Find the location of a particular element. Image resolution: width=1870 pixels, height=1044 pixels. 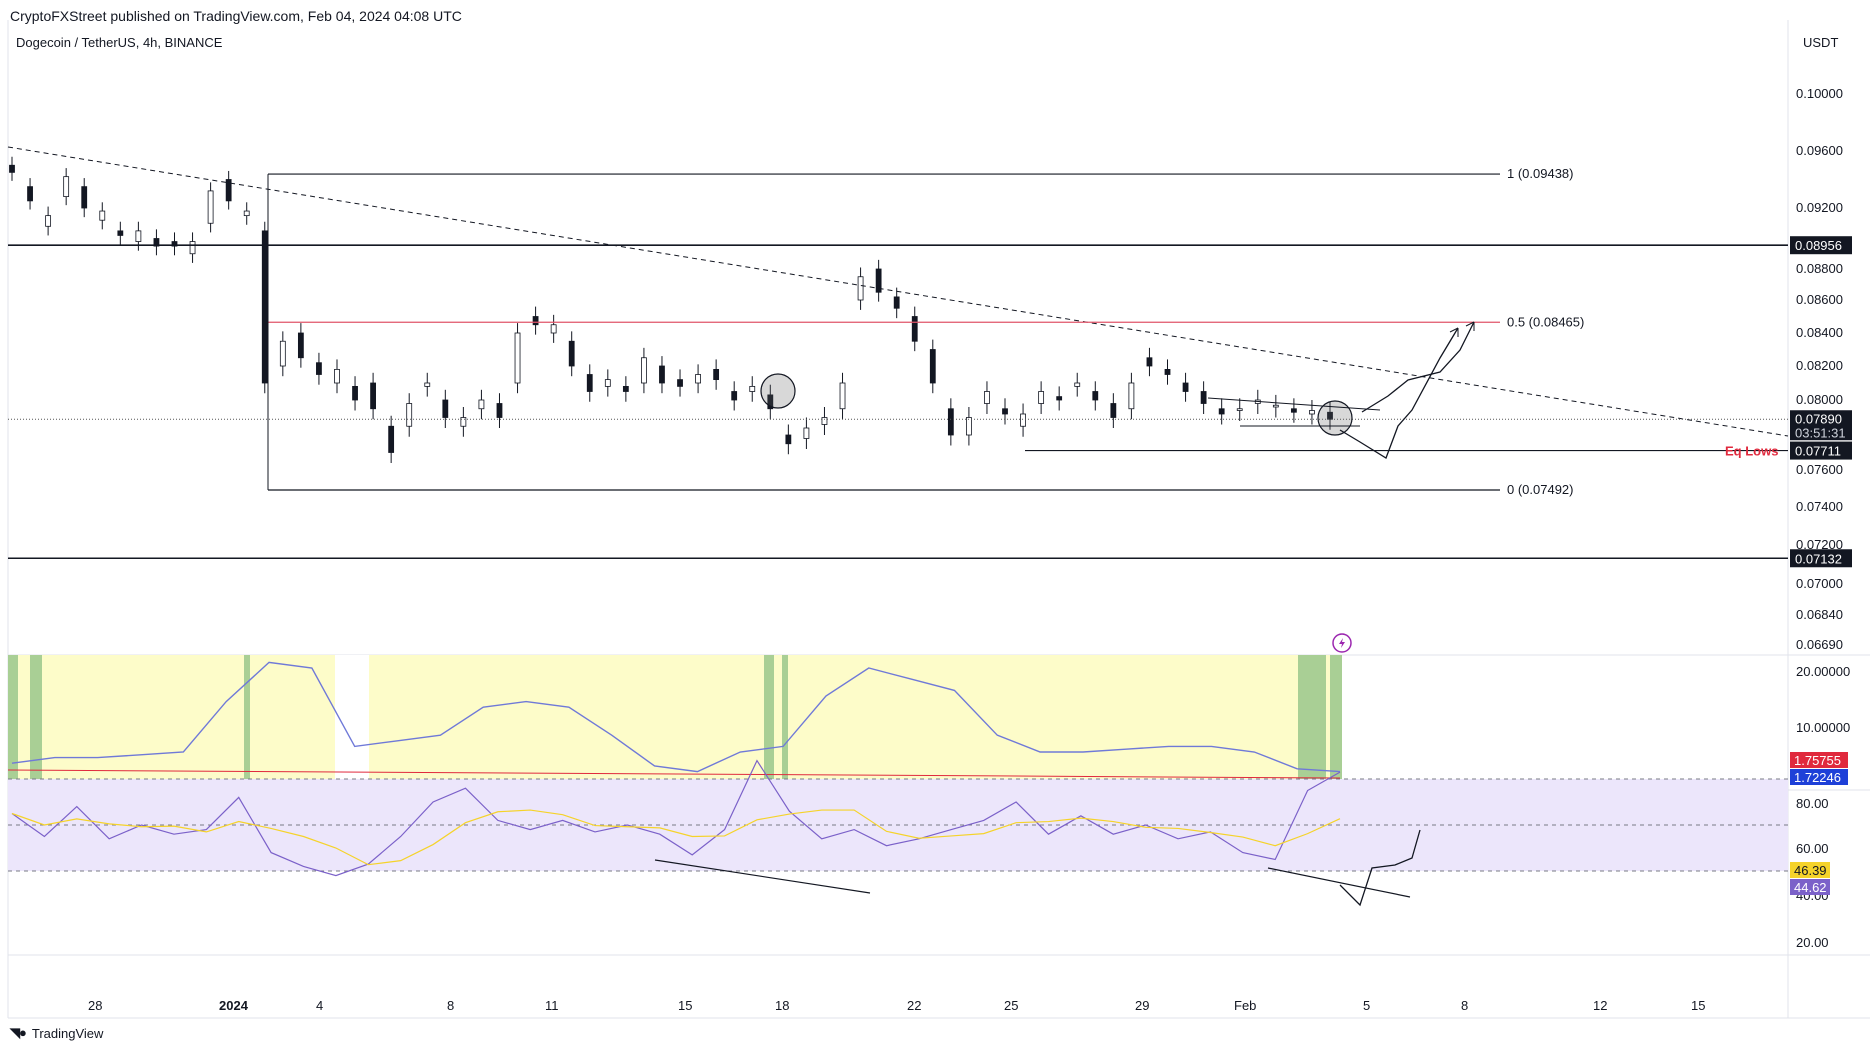

price-tick-label: 0.07000 is located at coordinates (1819, 583).